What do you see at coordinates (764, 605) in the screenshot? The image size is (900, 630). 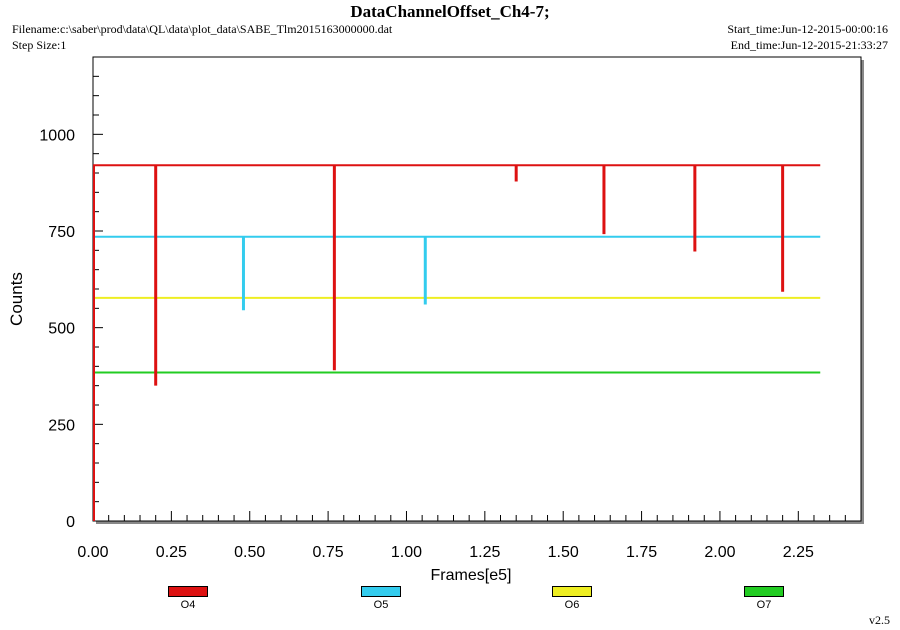 I see `legend-label: O7` at bounding box center [764, 605].